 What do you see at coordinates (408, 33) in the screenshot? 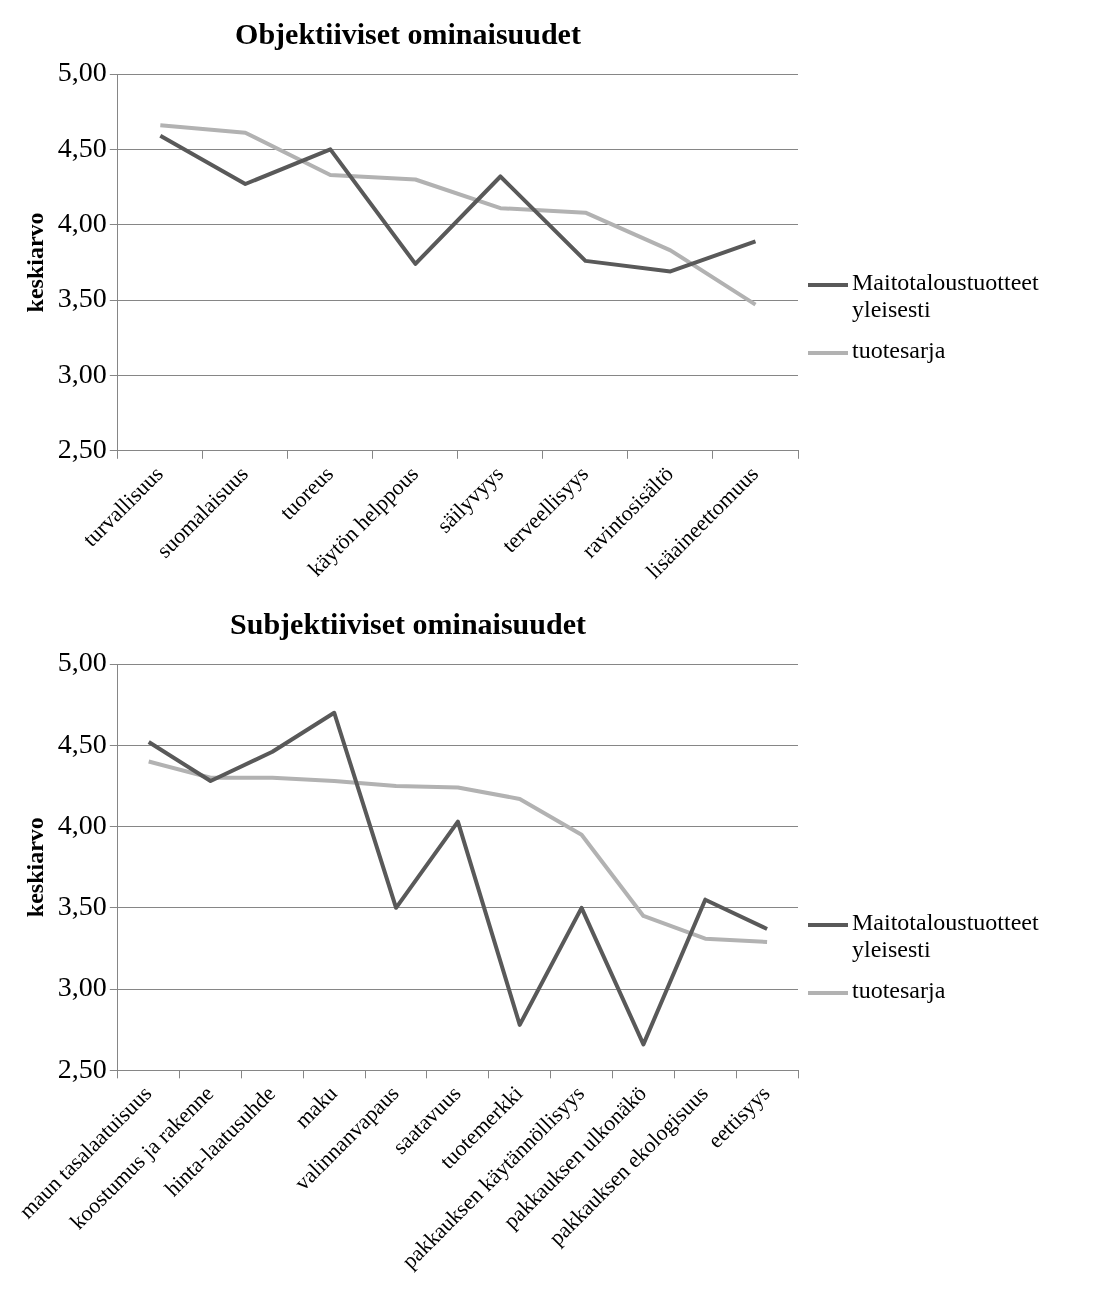
I see `chart-title: Objektiiviset ominaisuudet` at bounding box center [408, 33].